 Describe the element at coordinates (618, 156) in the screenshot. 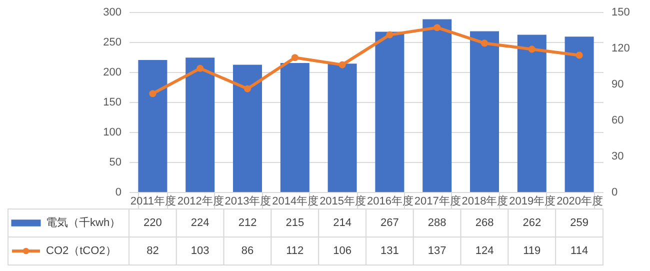

I see `y2-tick-label: 30` at that location.